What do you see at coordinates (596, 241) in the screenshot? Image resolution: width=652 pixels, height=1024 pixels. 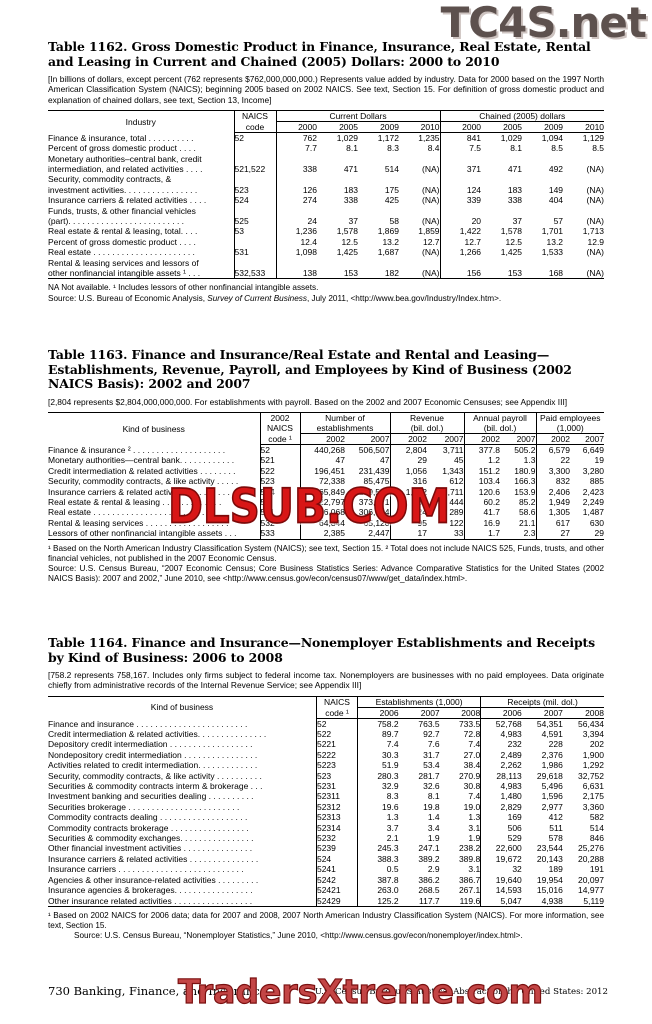 I see `cell-chained-3: 12.9` at bounding box center [596, 241].